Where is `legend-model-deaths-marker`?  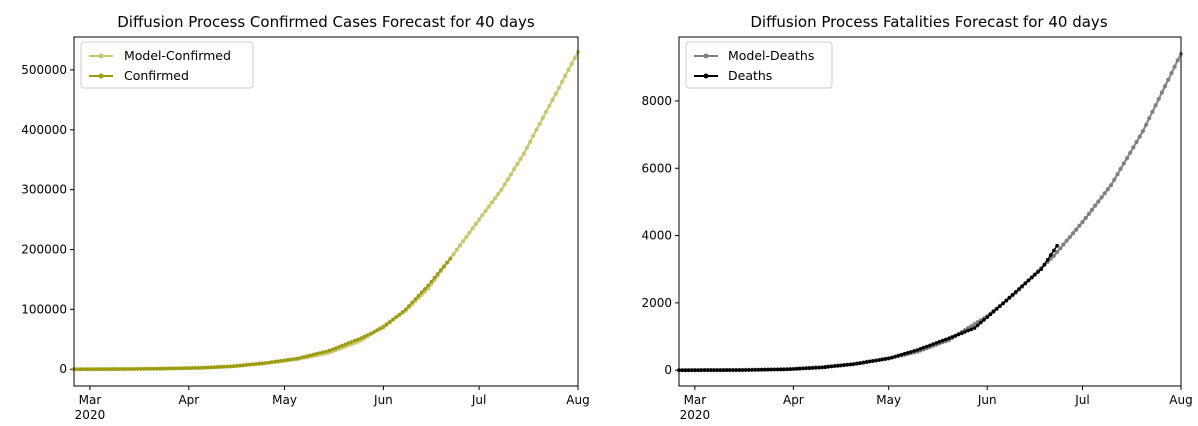 legend-model-deaths-marker is located at coordinates (706, 56).